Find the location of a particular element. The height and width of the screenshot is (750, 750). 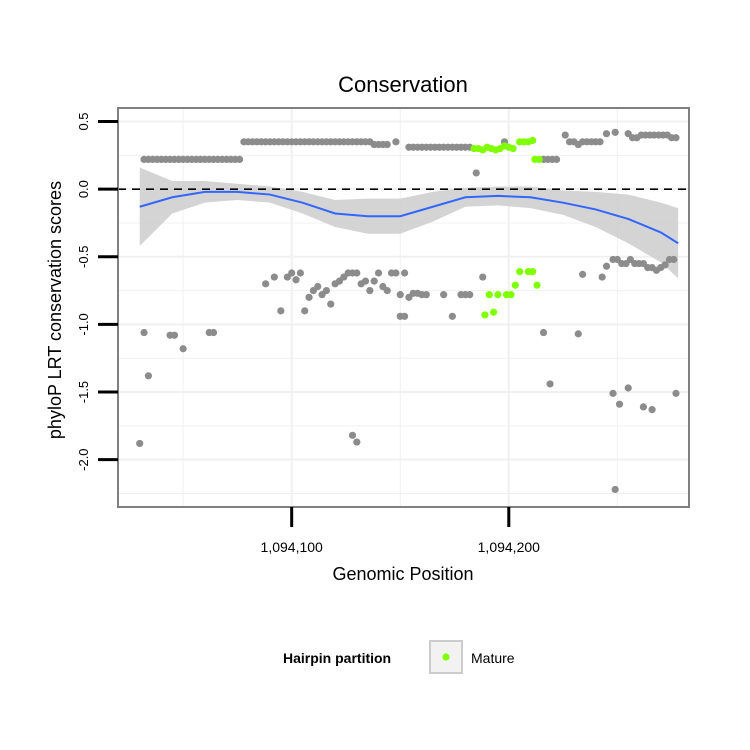

smooth-line is located at coordinates (409, 217).